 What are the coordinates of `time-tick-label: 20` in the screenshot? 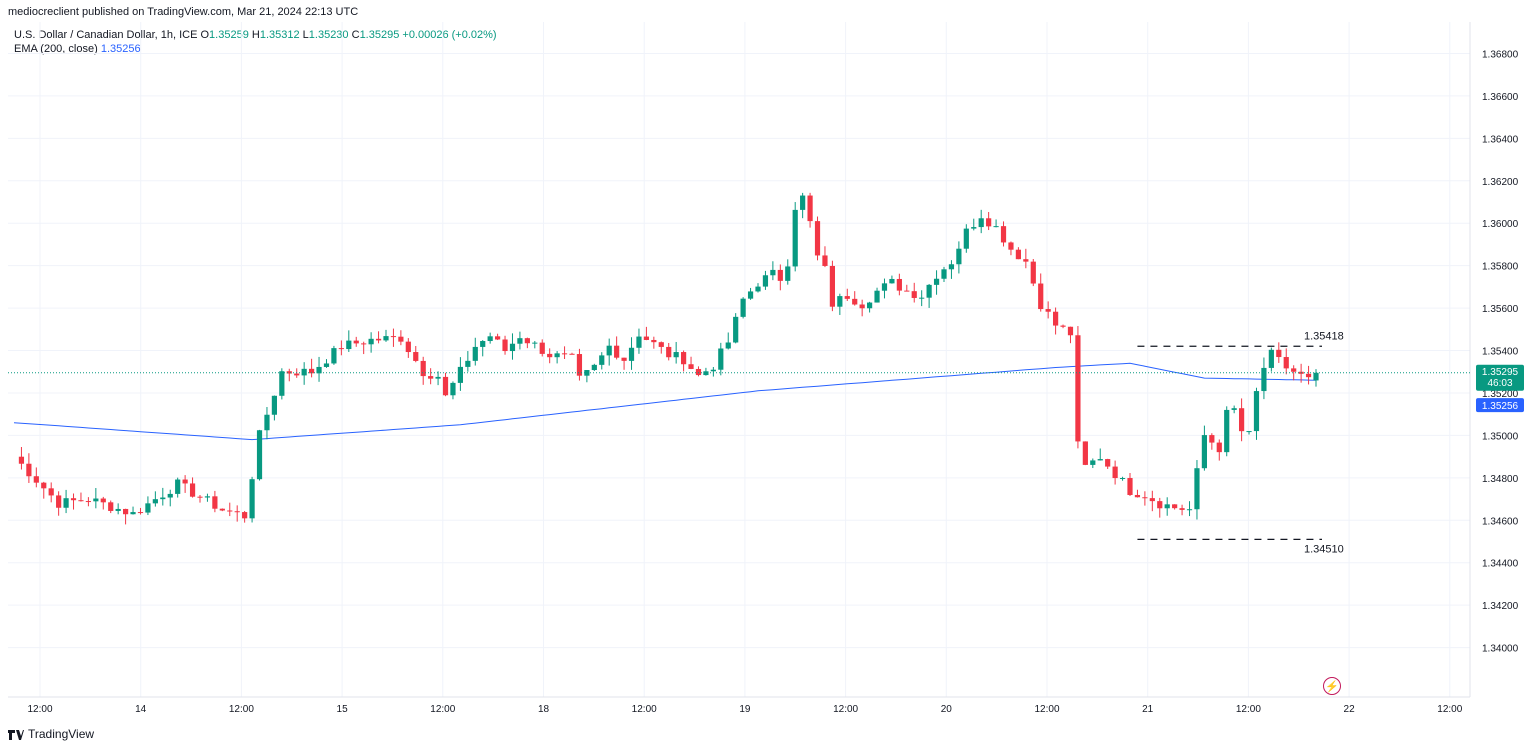 It's located at (947, 709).